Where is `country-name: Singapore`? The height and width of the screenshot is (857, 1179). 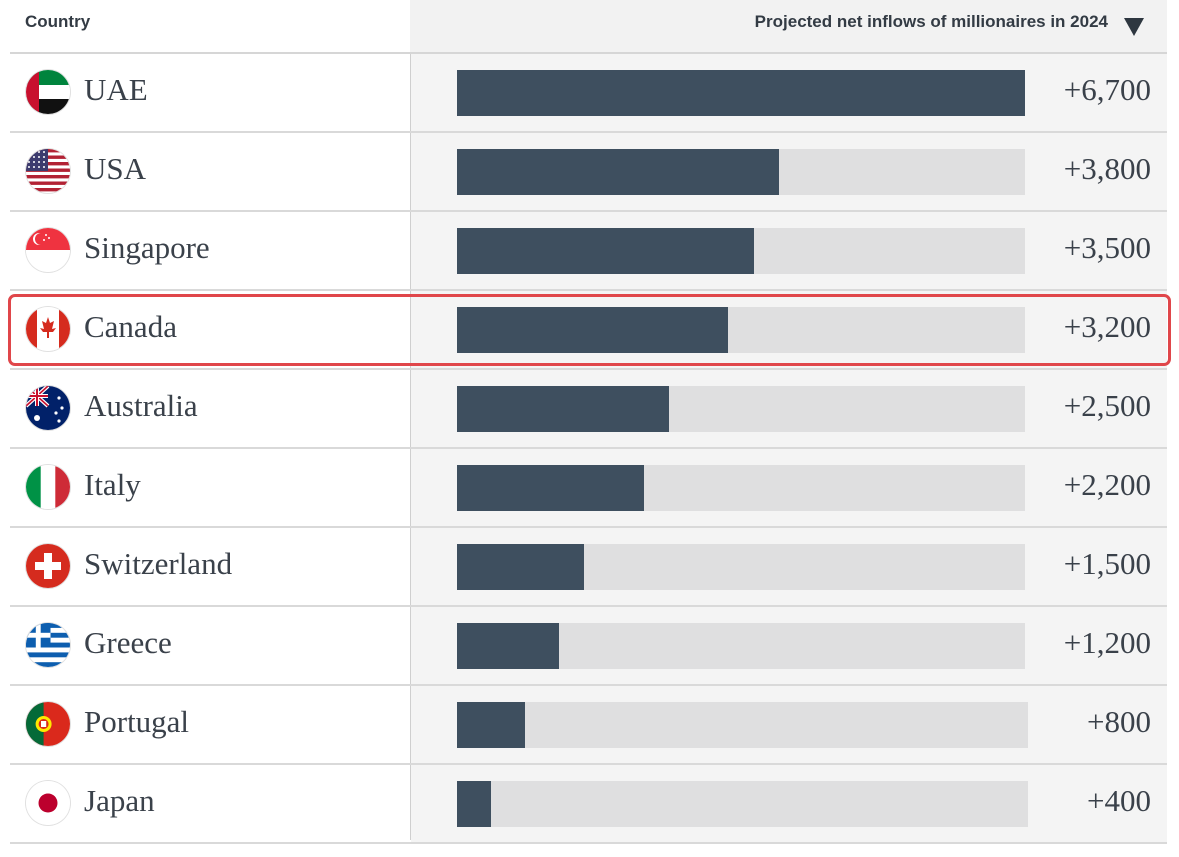
country-name: Singapore is located at coordinates (147, 247).